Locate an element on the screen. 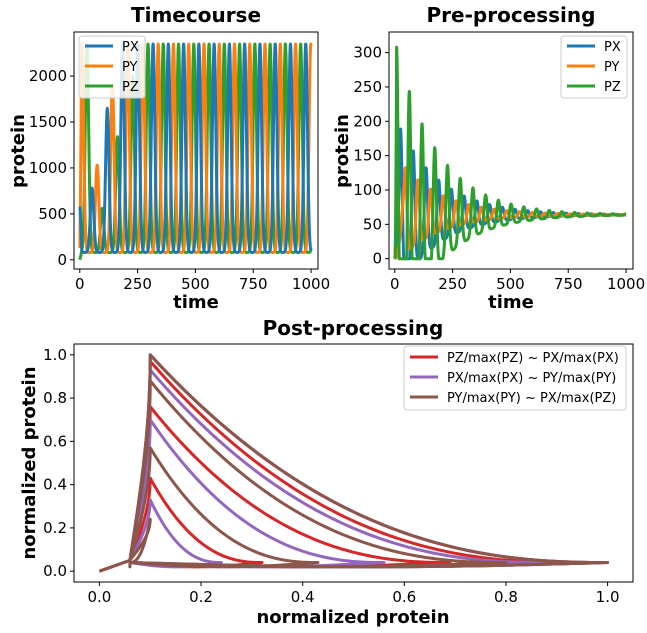 The height and width of the screenshot is (633, 647). preprocessing-axes-frame is located at coordinates (511, 150).